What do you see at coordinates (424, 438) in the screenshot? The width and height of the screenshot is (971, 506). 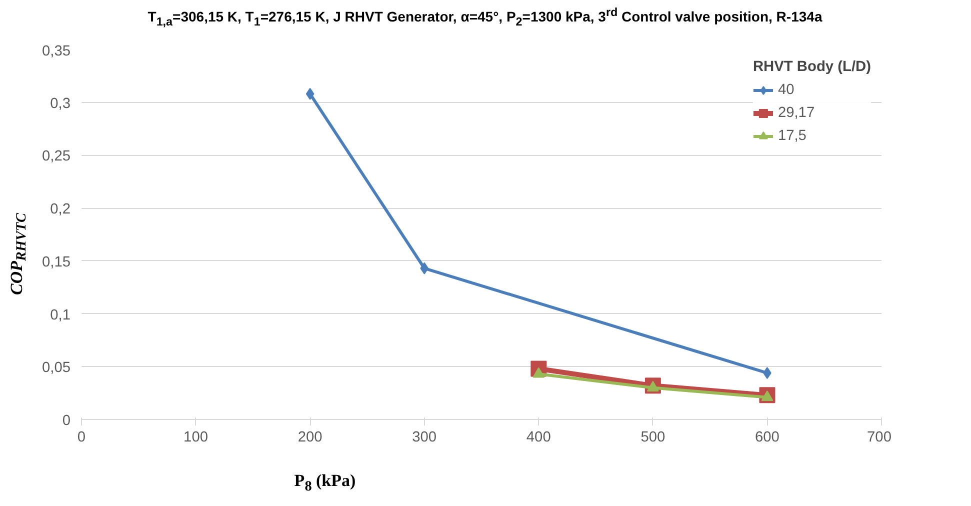 I see `x-tick-label: 300` at bounding box center [424, 438].